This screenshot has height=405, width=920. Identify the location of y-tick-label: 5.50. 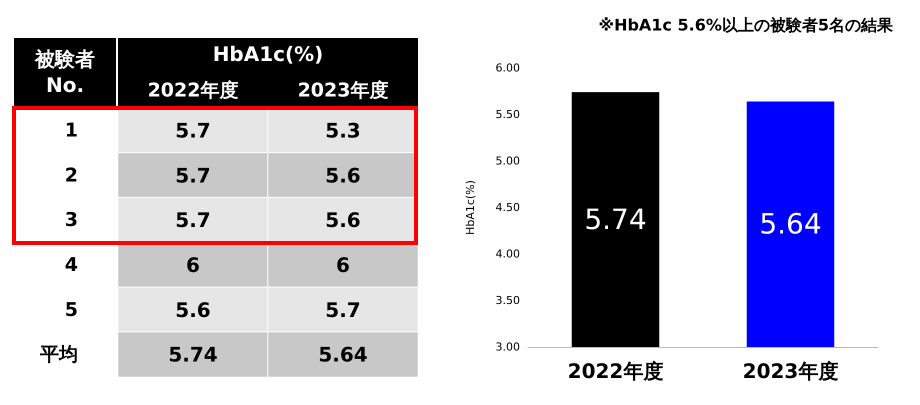
(508, 114).